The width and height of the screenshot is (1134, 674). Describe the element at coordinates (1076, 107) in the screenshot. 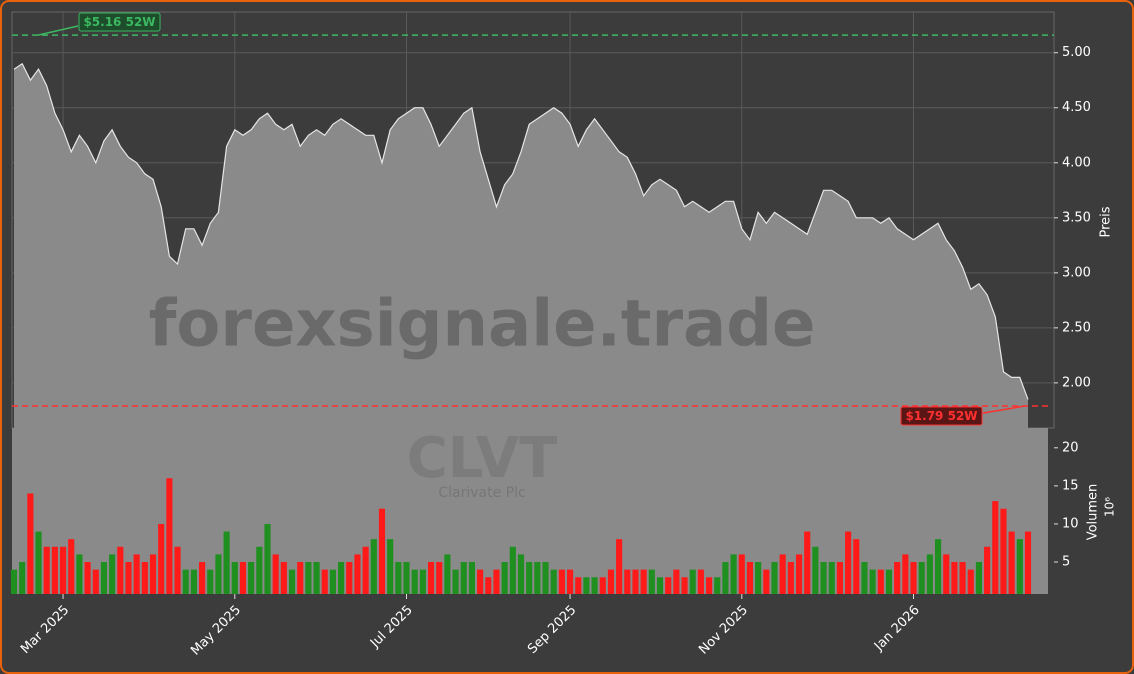

I see `y-tick-label: 4.50` at that location.